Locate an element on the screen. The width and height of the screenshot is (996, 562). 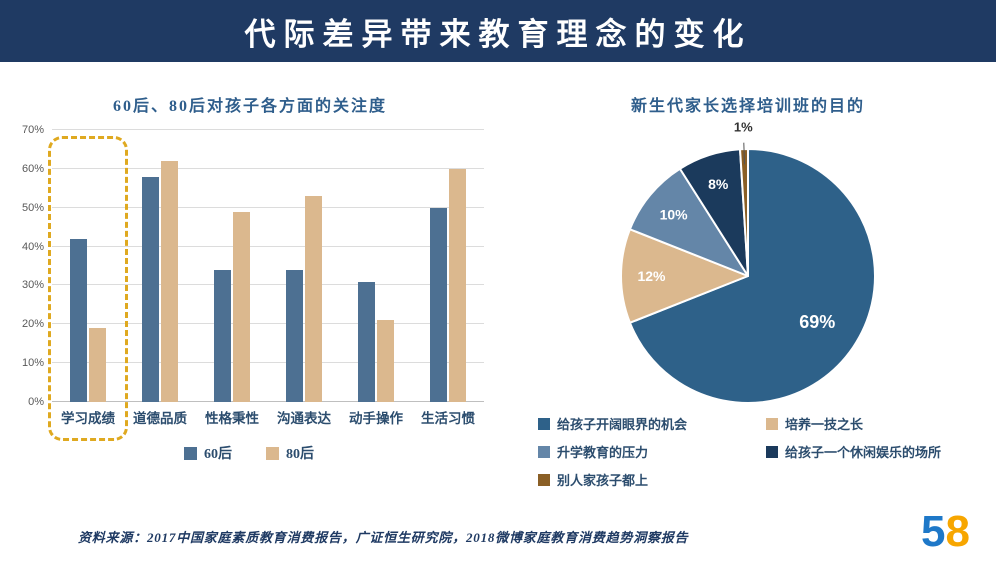
legend-label: 80后 is located at coordinates (300, 454).